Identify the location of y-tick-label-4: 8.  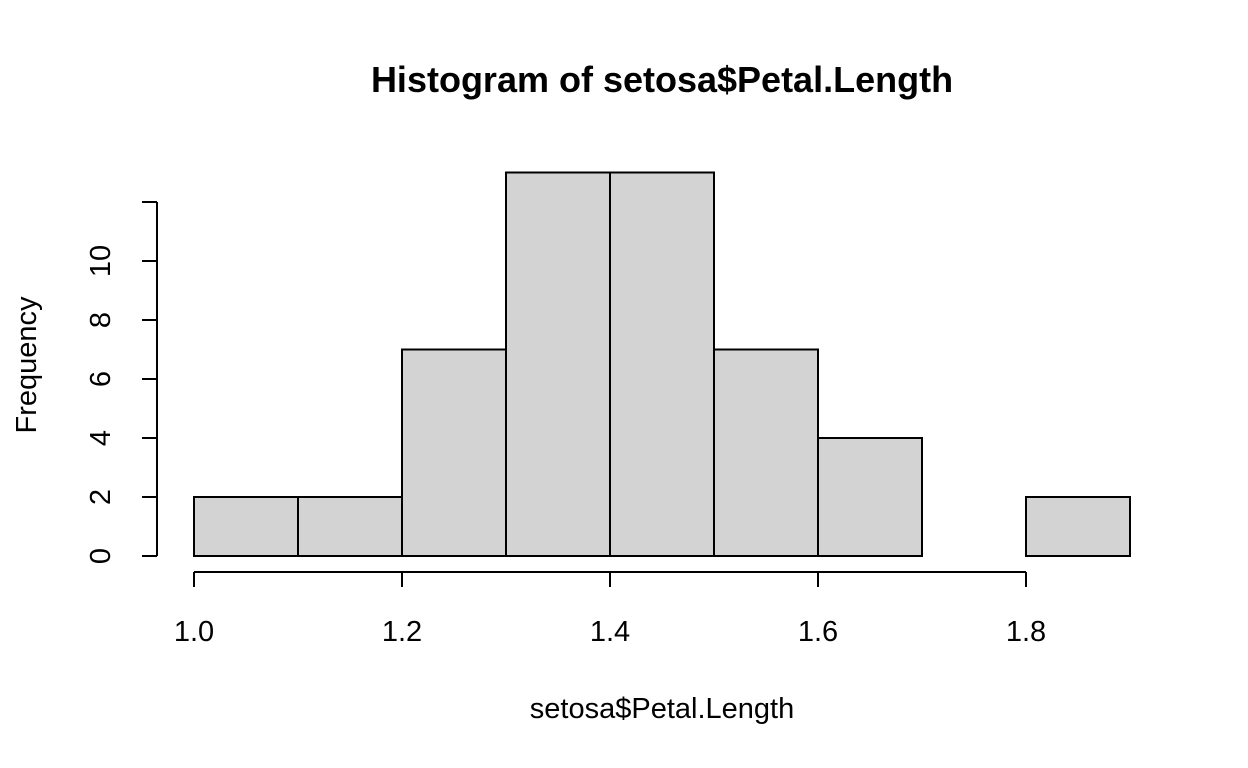
(101, 320).